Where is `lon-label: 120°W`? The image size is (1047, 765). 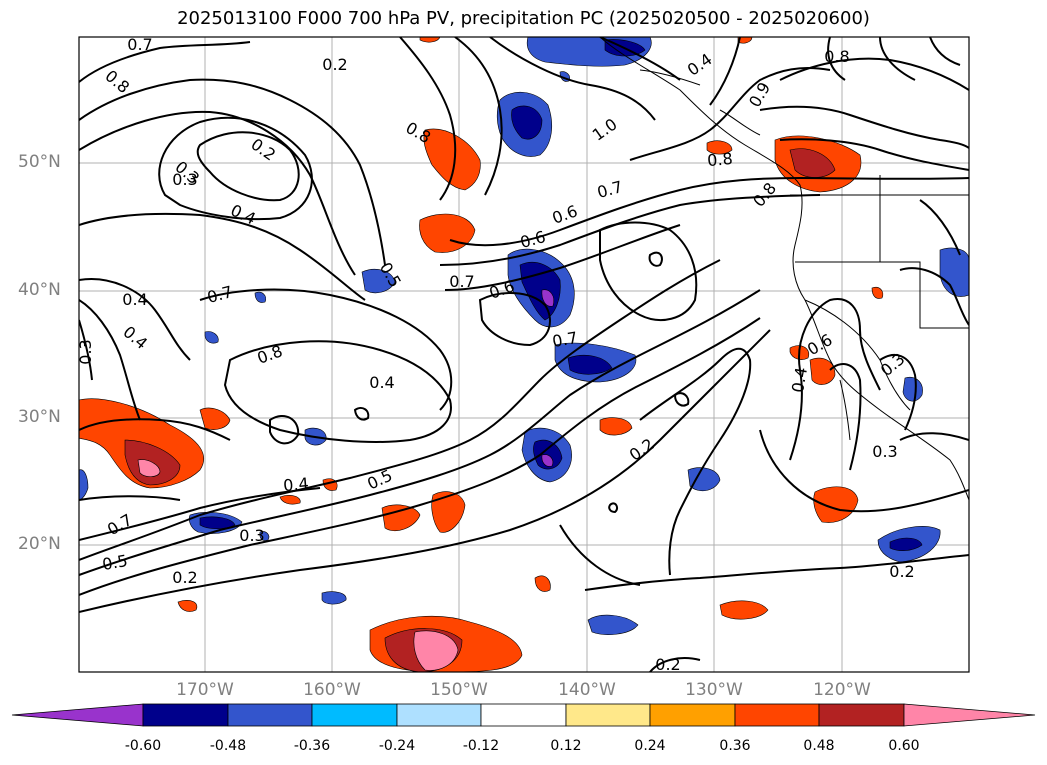 lon-label: 120°W is located at coordinates (842, 690).